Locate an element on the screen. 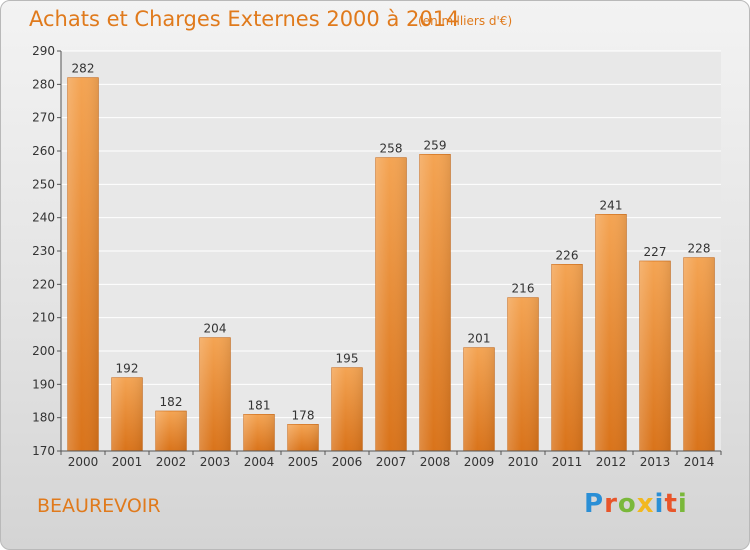  bar-value-label: 228 is located at coordinates (699, 249).